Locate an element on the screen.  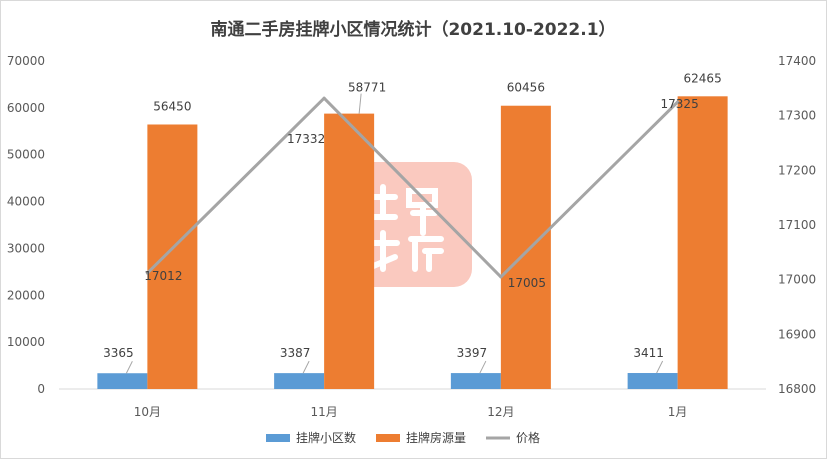
legend-label: 挂牌小区数 is located at coordinates (326, 437).